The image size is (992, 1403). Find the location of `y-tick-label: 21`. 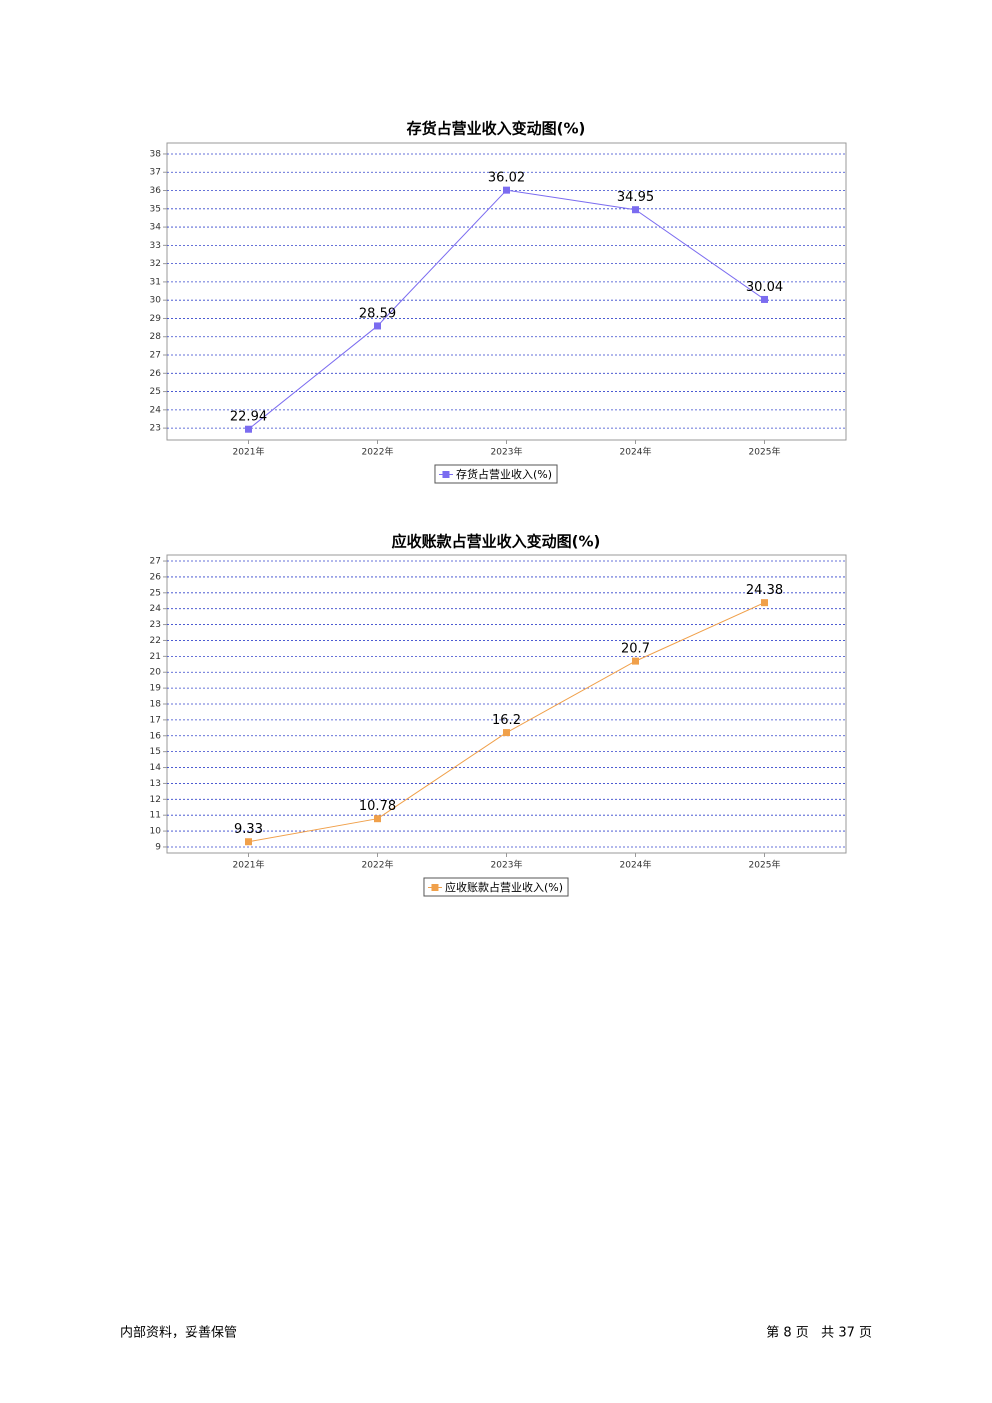

y-tick-label: 21 is located at coordinates (155, 657).